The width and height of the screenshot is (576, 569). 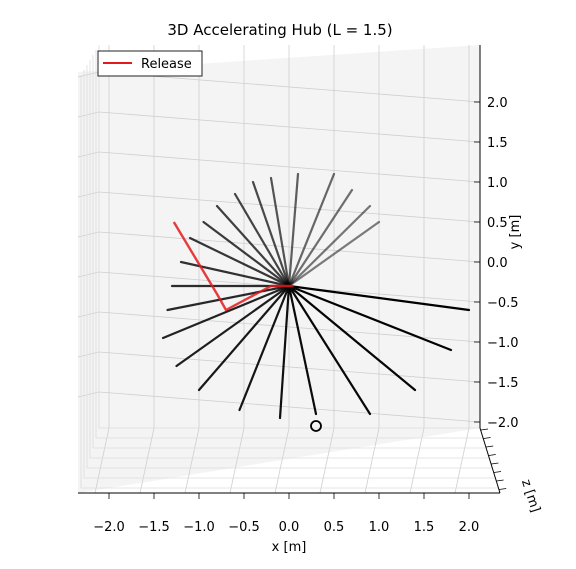 I want to click on x-tick-label: 1.0, so click(x=379, y=527).